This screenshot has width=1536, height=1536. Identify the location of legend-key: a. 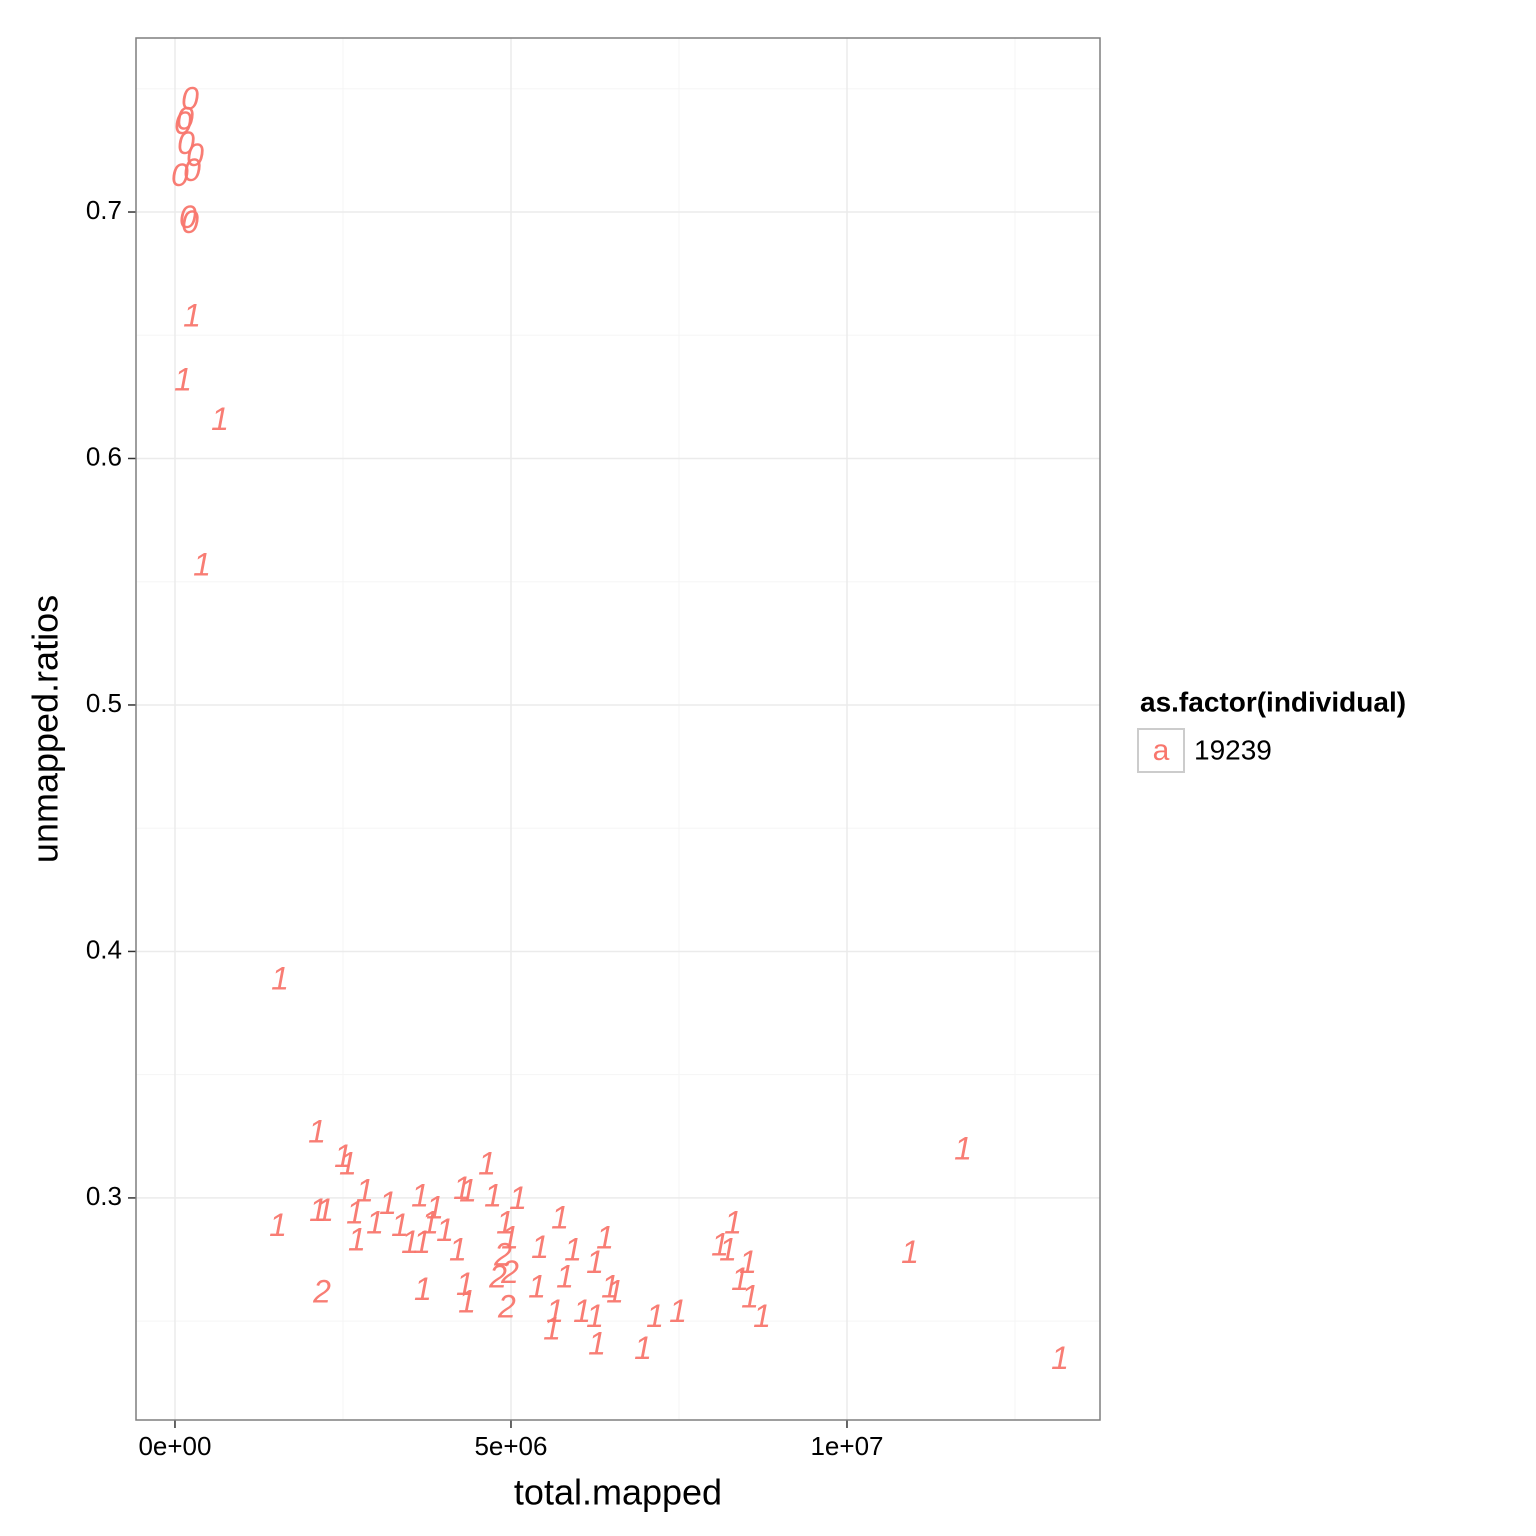
(1161, 750).